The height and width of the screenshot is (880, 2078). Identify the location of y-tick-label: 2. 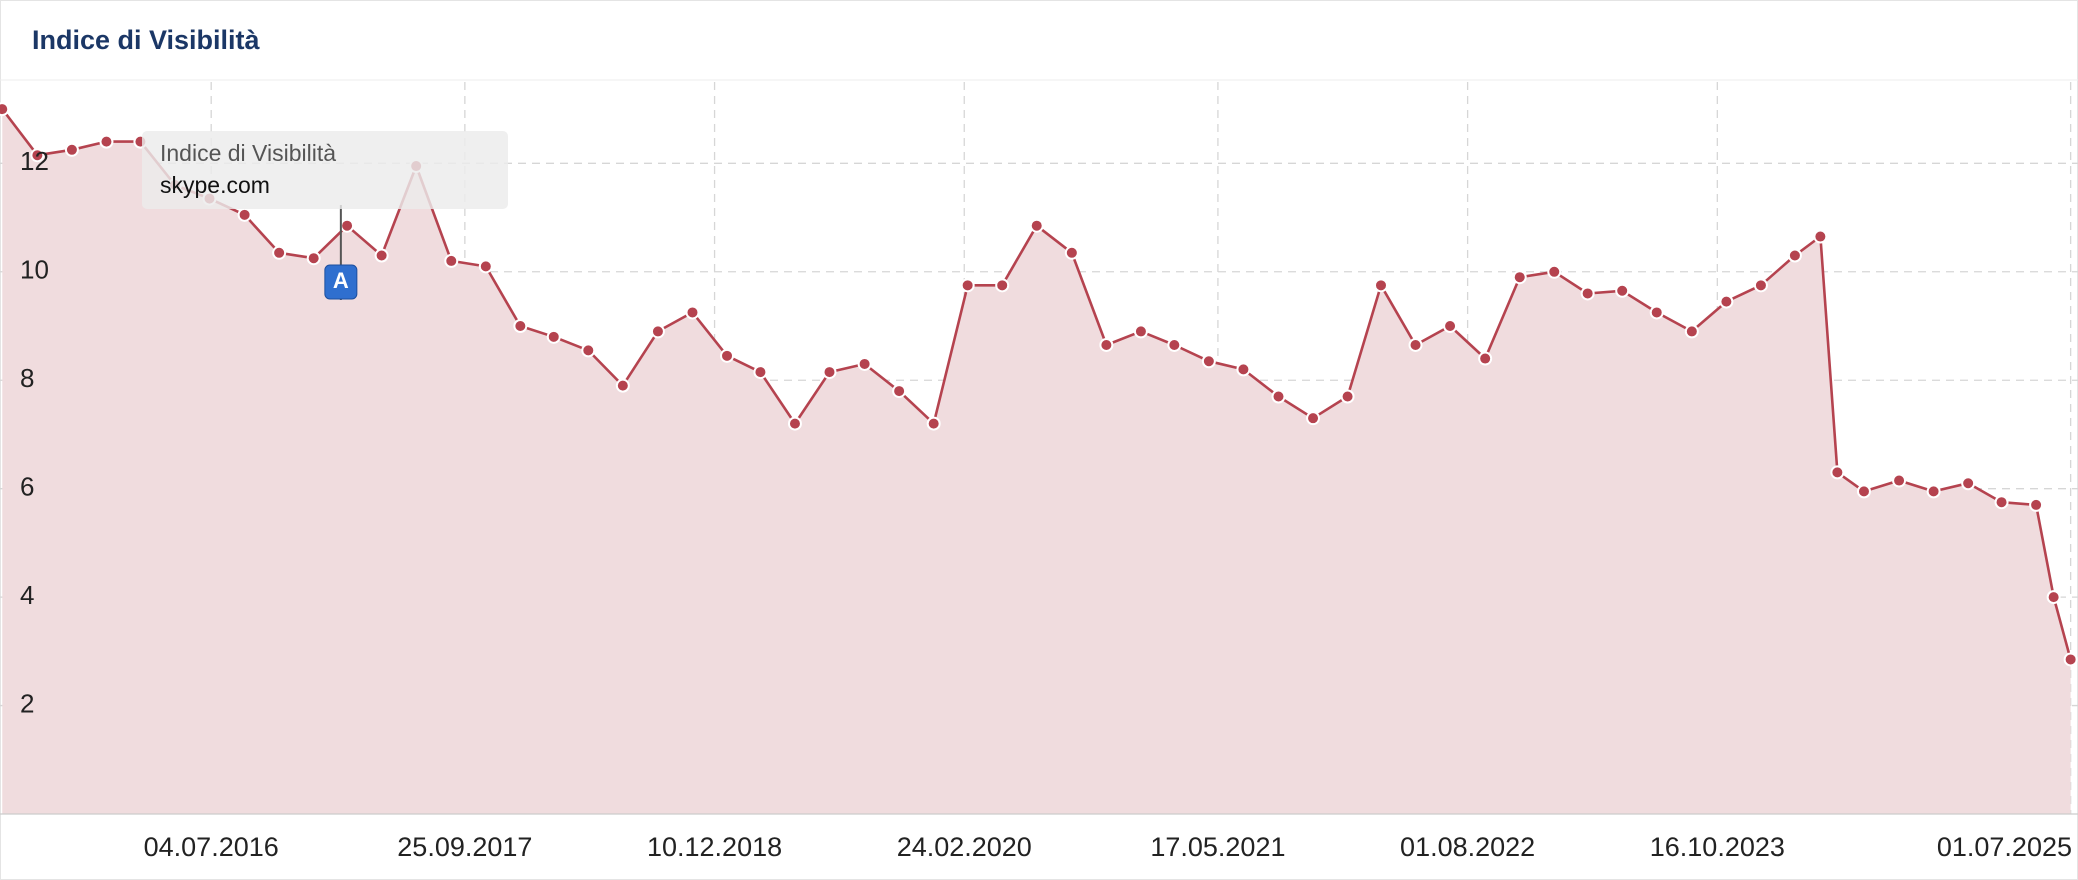
(27, 703).